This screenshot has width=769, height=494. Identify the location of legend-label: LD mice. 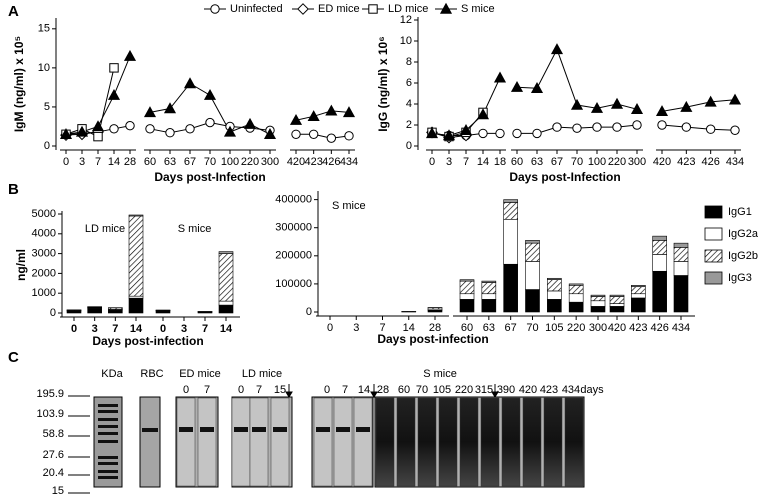
(408, 9).